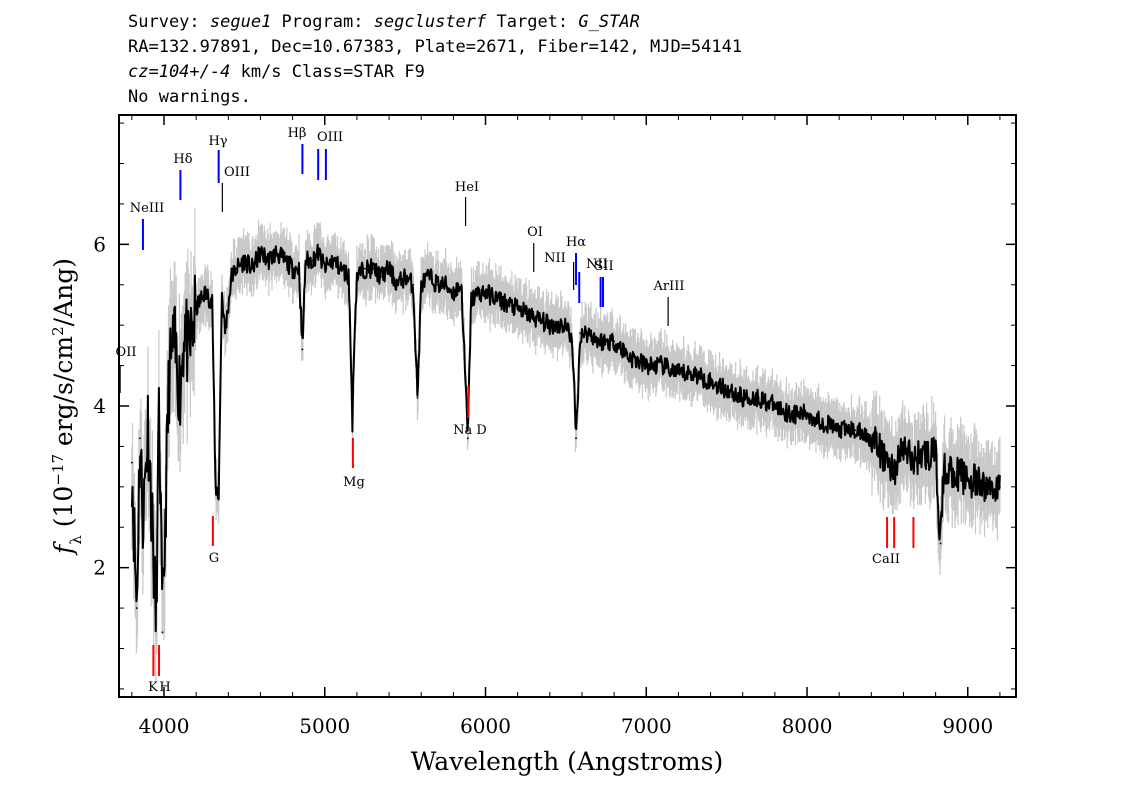 This screenshot has width=1134, height=810. What do you see at coordinates (182, 159) in the screenshot?
I see `line-marker-label: Hδ` at bounding box center [182, 159].